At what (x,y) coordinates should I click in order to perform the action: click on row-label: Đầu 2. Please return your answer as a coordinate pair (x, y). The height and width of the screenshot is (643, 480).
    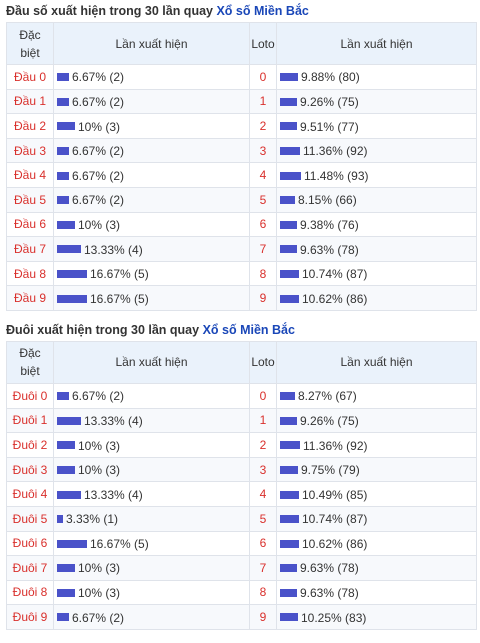
    Looking at the image, I should click on (30, 126).